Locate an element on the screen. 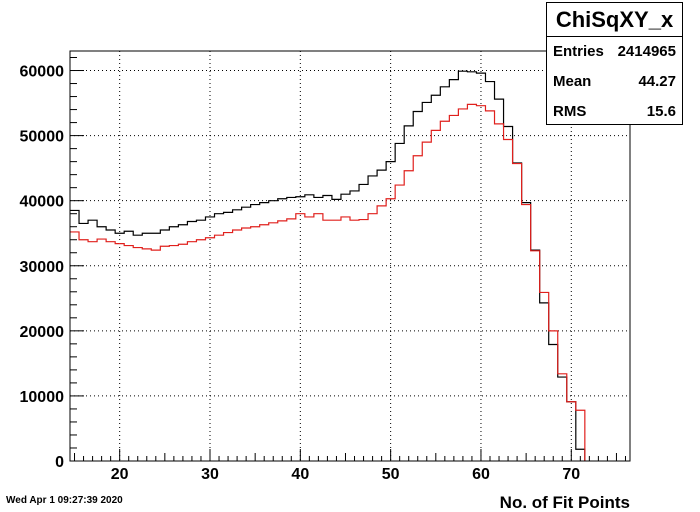 This screenshot has height=512, width=700. stats-title: ChiSqXY_x is located at coordinates (614, 20).